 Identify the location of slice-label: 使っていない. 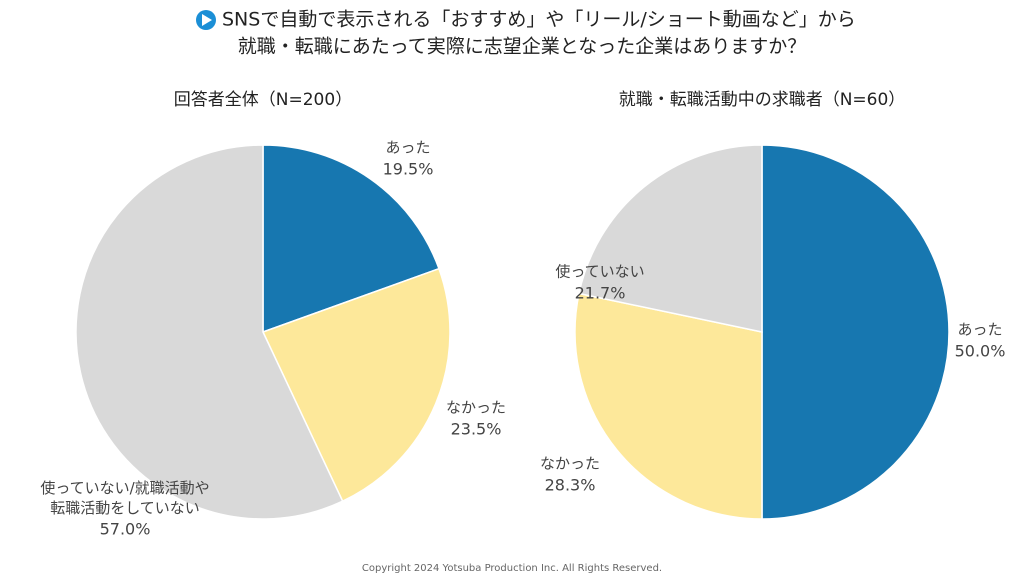
(599, 272).